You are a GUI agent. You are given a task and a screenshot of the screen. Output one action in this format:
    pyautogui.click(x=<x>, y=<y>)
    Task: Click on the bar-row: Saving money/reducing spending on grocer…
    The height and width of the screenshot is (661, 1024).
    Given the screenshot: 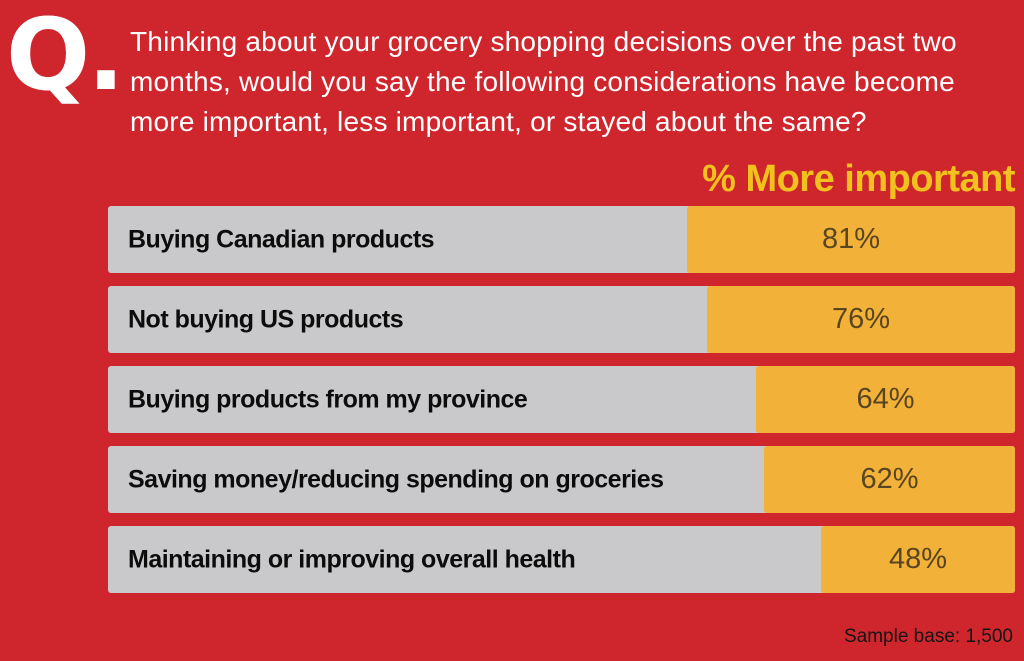 What is the action you would take?
    pyautogui.click(x=561, y=479)
    